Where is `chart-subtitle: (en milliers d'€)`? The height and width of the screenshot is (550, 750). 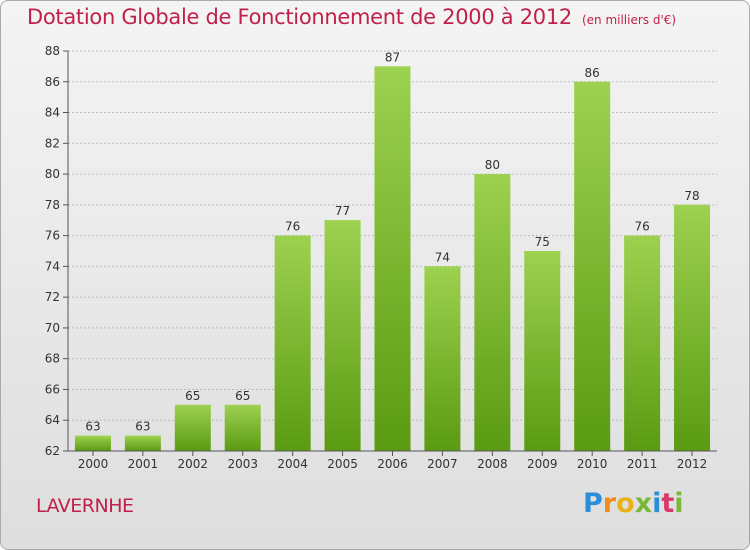 chart-subtitle: (en milliers d'€) is located at coordinates (629, 20).